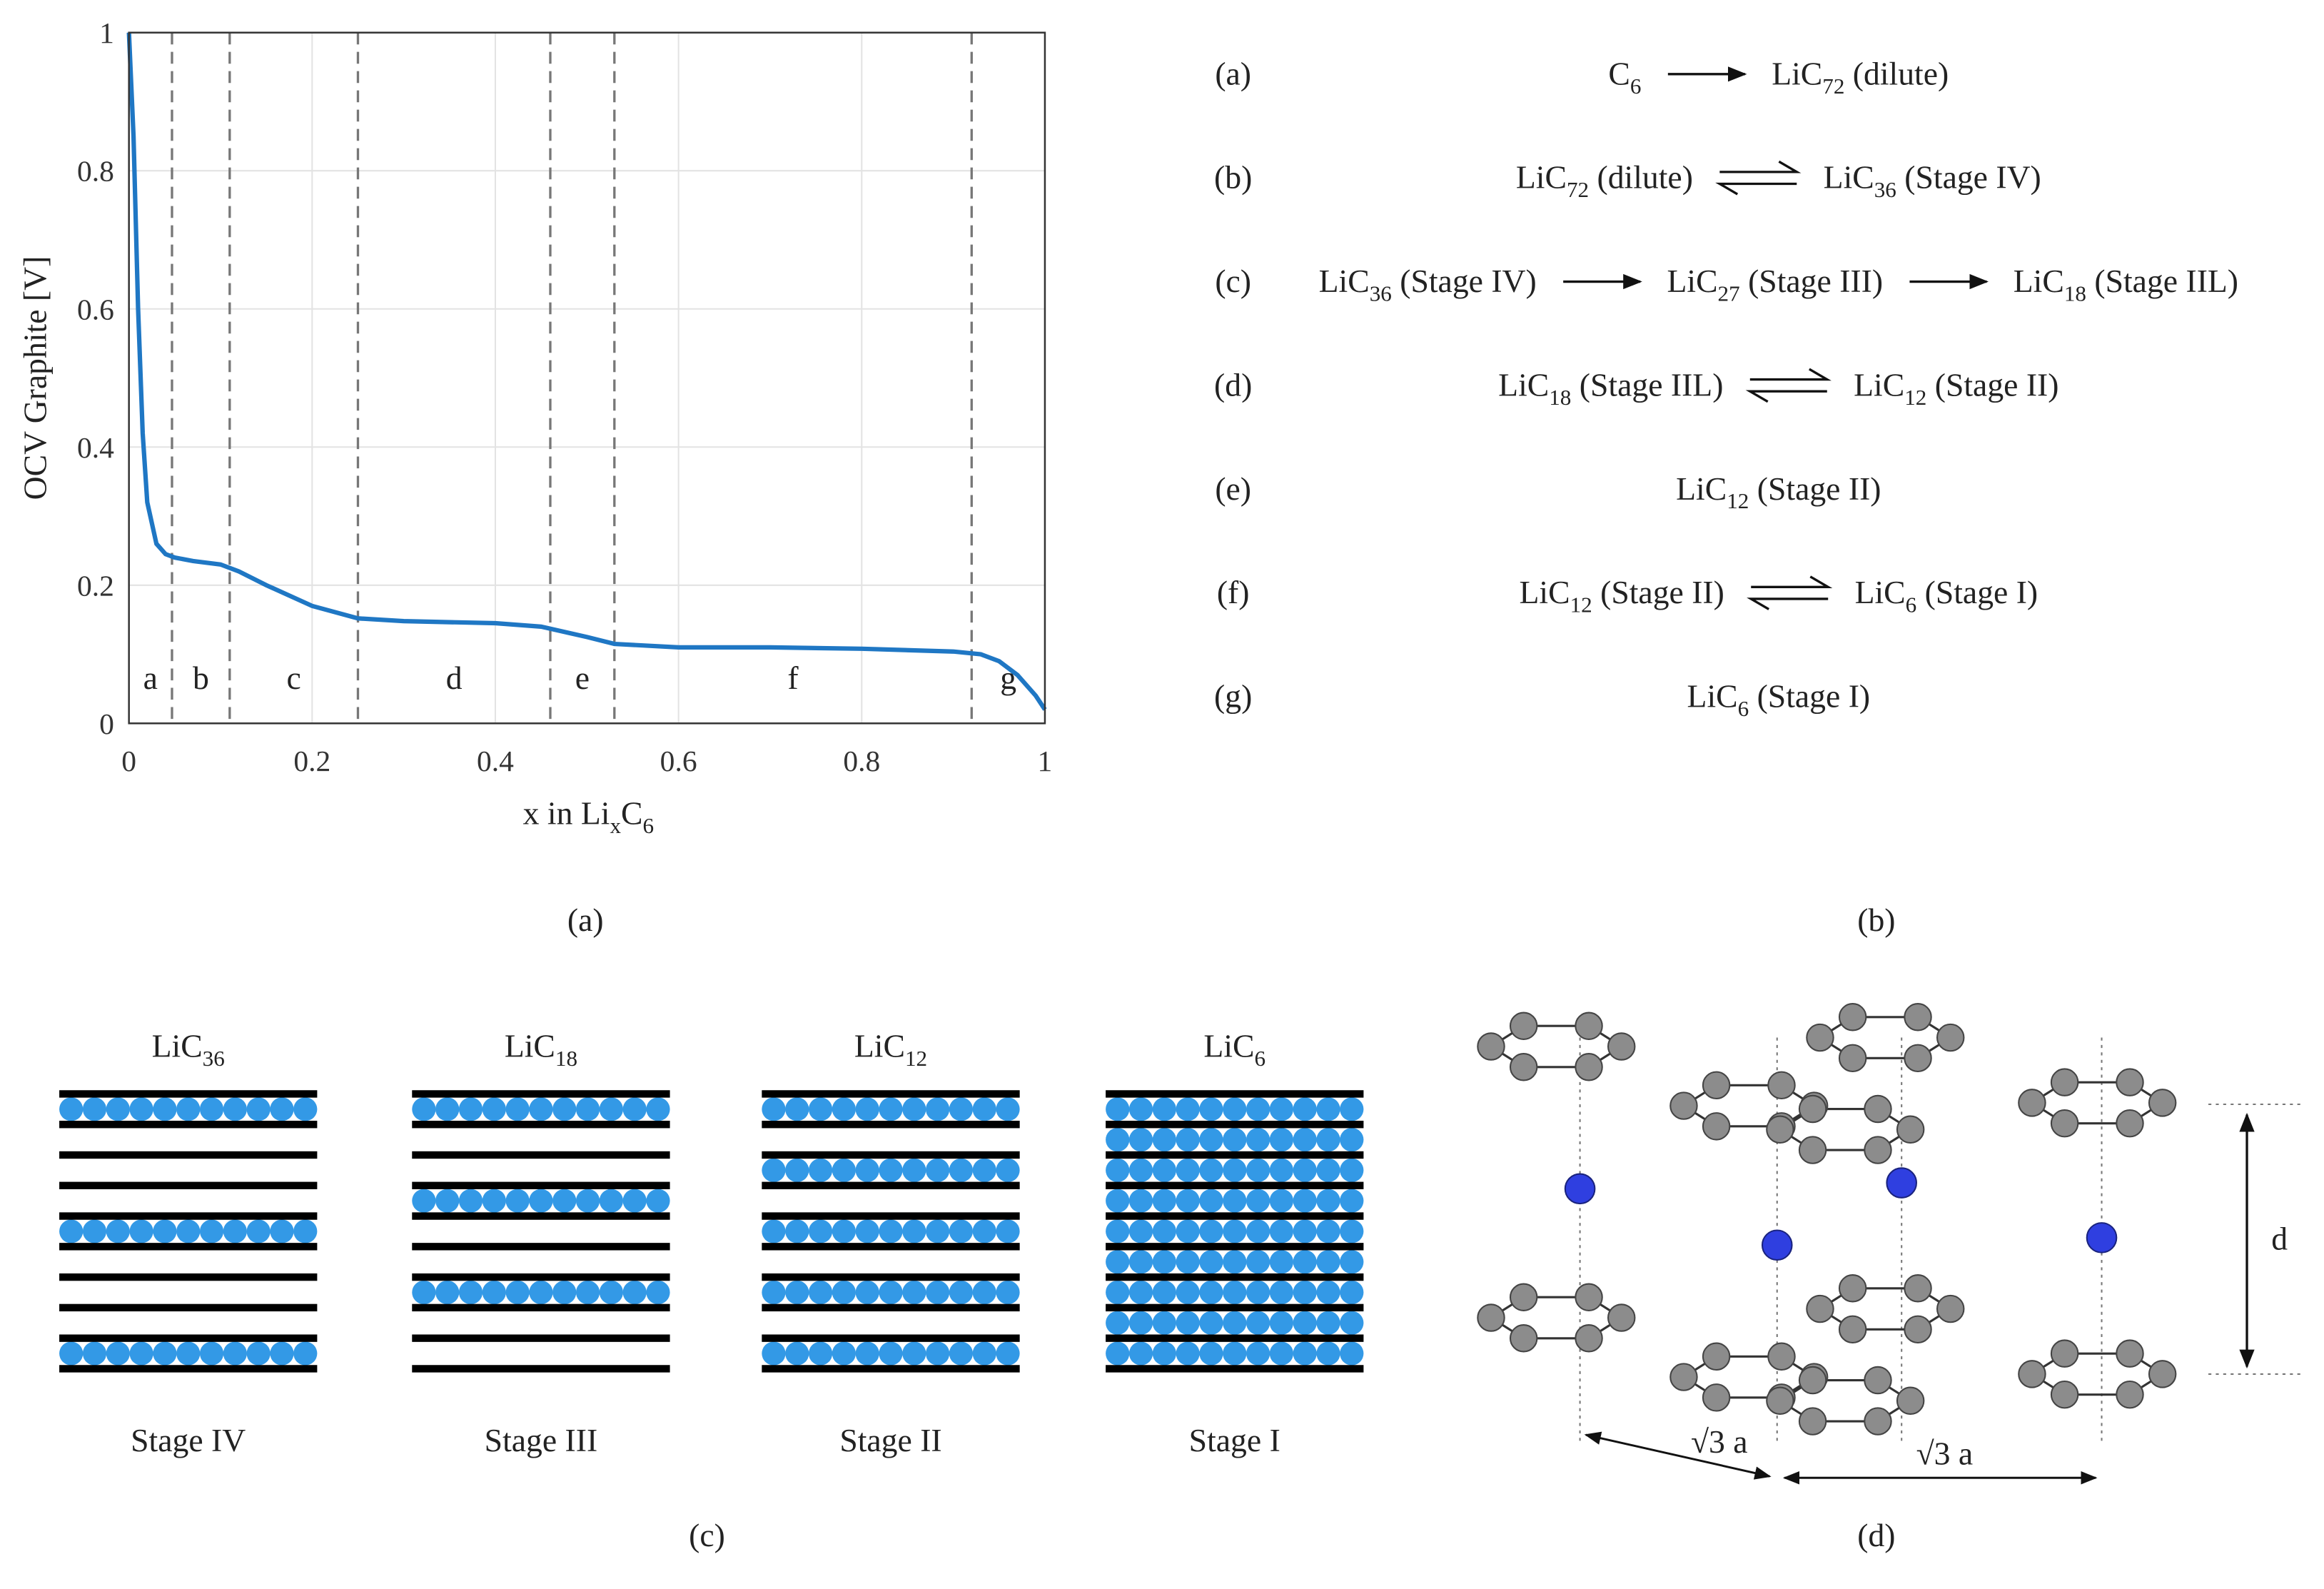  I want to click on spacing-arrow, so click(1678, 1455).